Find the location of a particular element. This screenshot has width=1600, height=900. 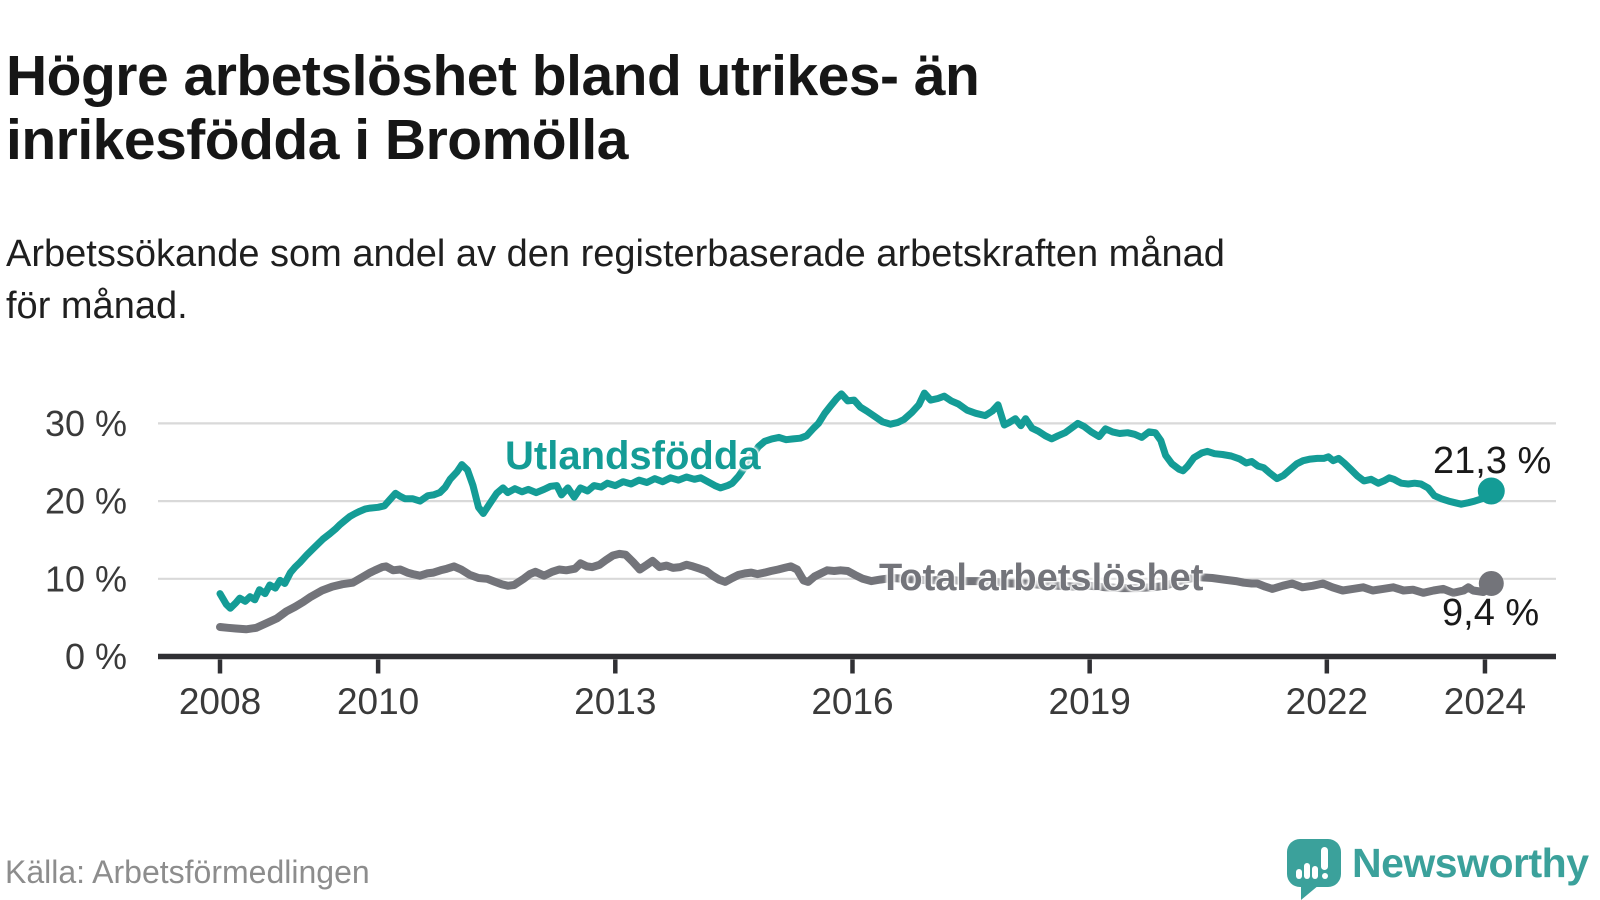

series-label-total-arbetsloshet: Total arbetslöshet is located at coordinates (1041, 578).